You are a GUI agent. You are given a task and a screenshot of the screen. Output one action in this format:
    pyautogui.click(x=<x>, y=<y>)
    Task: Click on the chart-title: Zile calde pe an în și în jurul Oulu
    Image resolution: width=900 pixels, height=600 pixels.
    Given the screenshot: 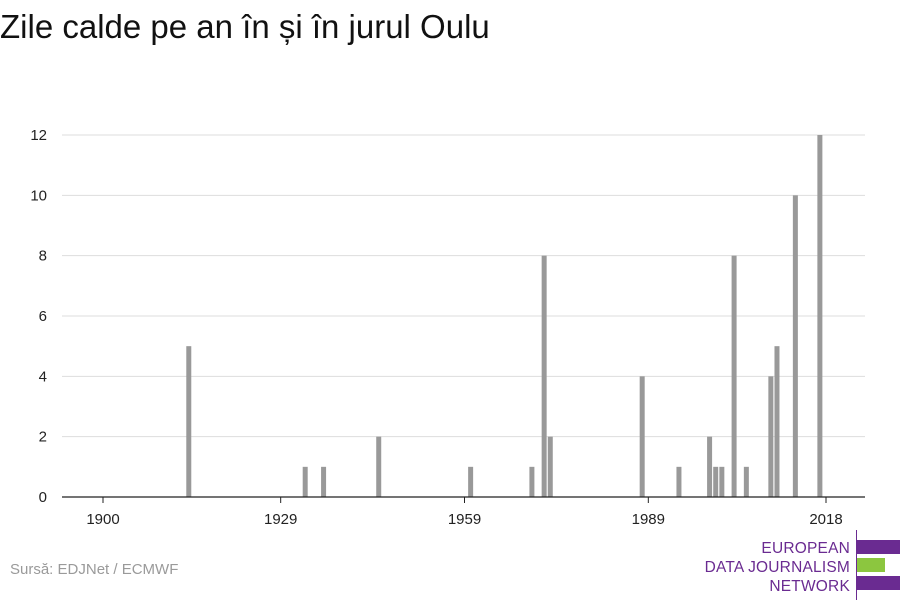 What is the action you would take?
    pyautogui.click(x=245, y=26)
    